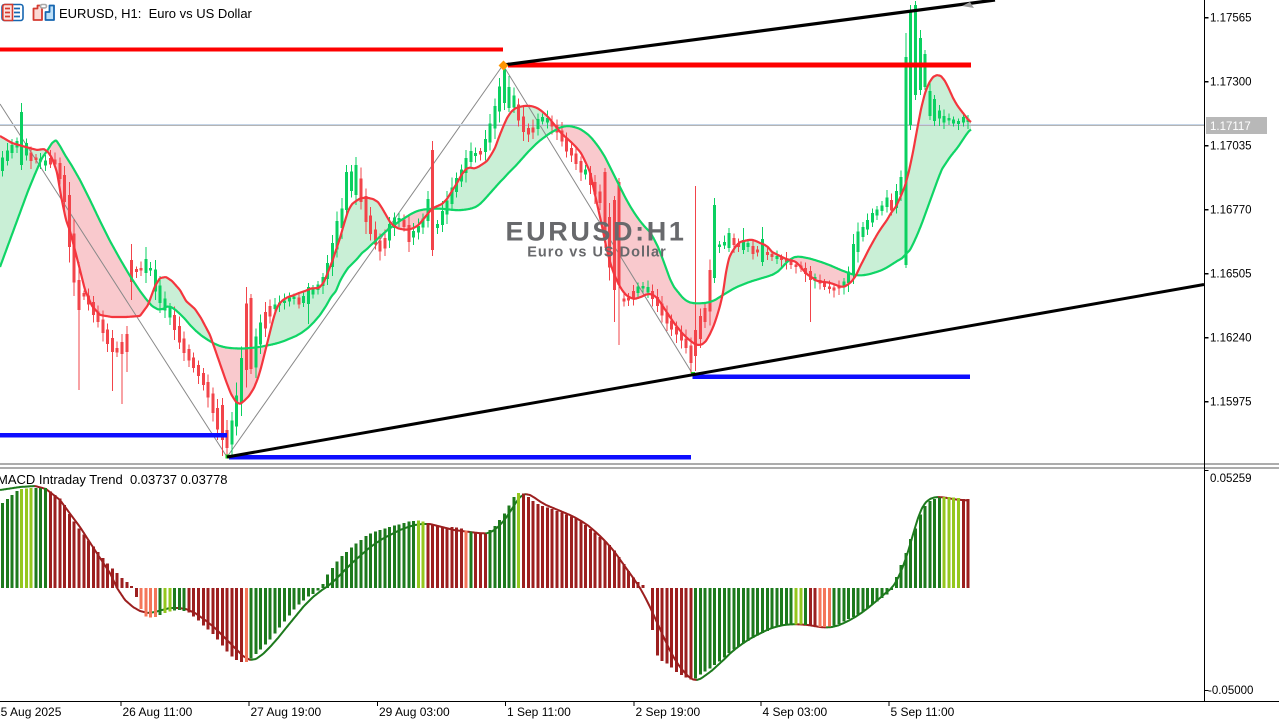 Image resolution: width=1279 pixels, height=721 pixels. What do you see at coordinates (31, 712) in the screenshot?
I see `svg-text: 25 Aug 2025` at bounding box center [31, 712].